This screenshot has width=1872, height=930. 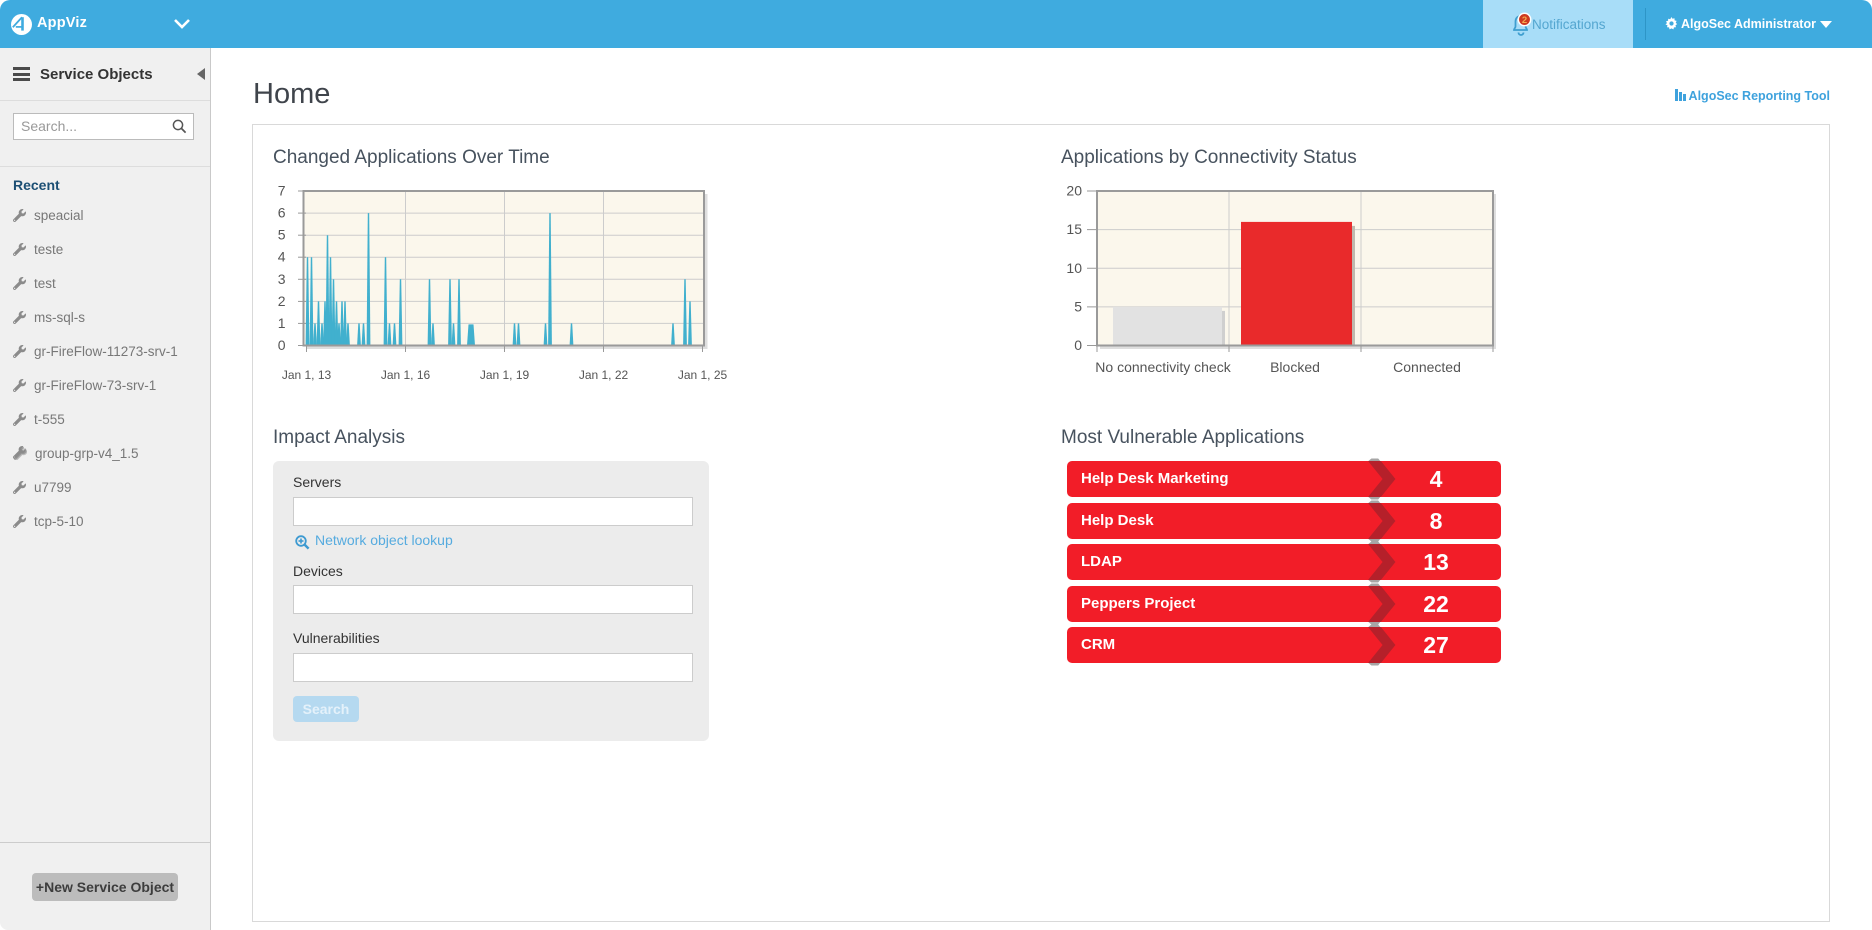 What do you see at coordinates (282, 279) in the screenshot?
I see `svg-text: 3` at bounding box center [282, 279].